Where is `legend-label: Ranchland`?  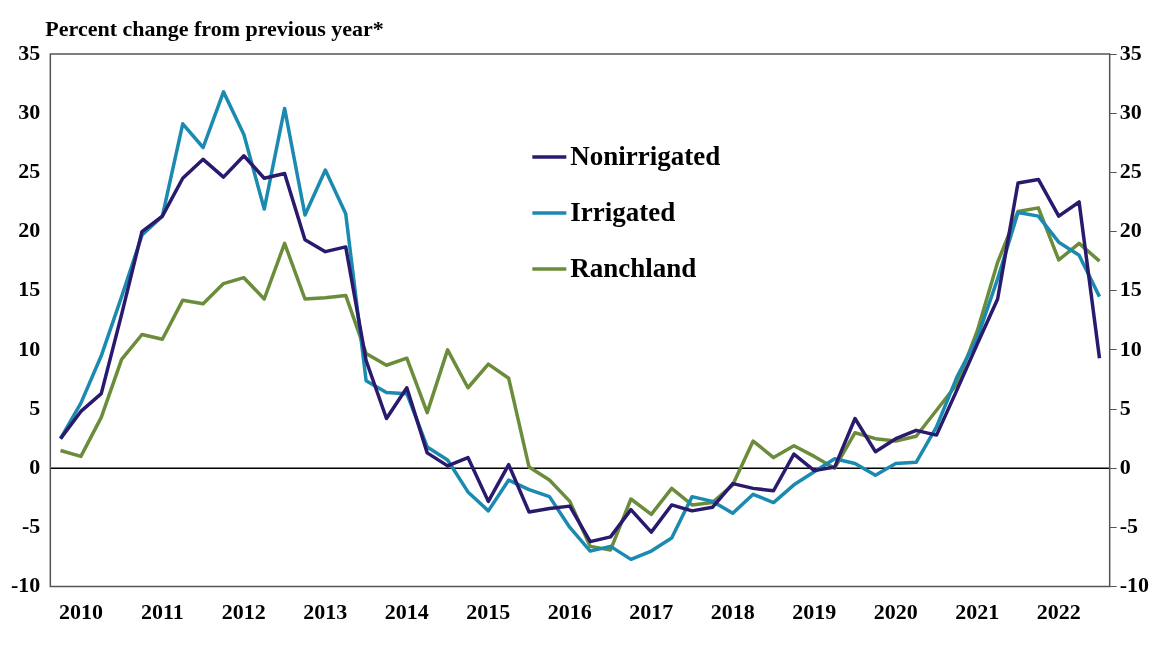 legend-label: Ranchland is located at coordinates (633, 267).